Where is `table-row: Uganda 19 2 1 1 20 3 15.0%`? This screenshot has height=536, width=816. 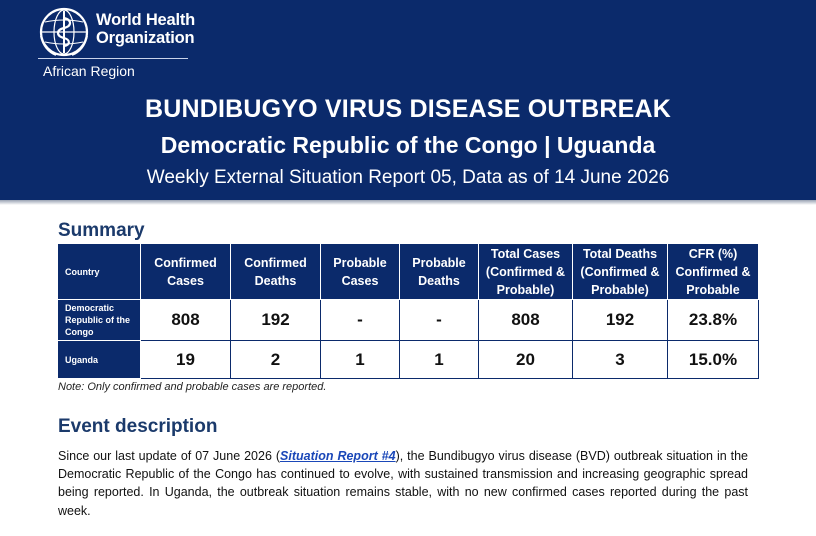 table-row: Uganda 19 2 1 1 20 3 15.0% is located at coordinates (408, 359).